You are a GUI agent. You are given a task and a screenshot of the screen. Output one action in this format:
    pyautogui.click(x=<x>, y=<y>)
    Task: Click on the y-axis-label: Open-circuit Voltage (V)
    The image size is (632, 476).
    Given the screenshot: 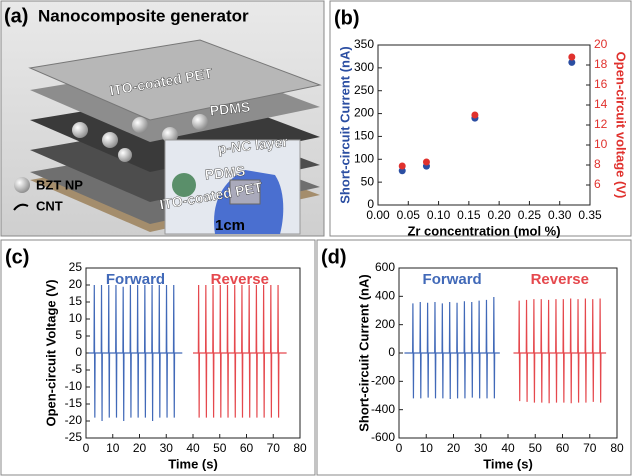 What is the action you would take?
    pyautogui.click(x=50, y=352)
    